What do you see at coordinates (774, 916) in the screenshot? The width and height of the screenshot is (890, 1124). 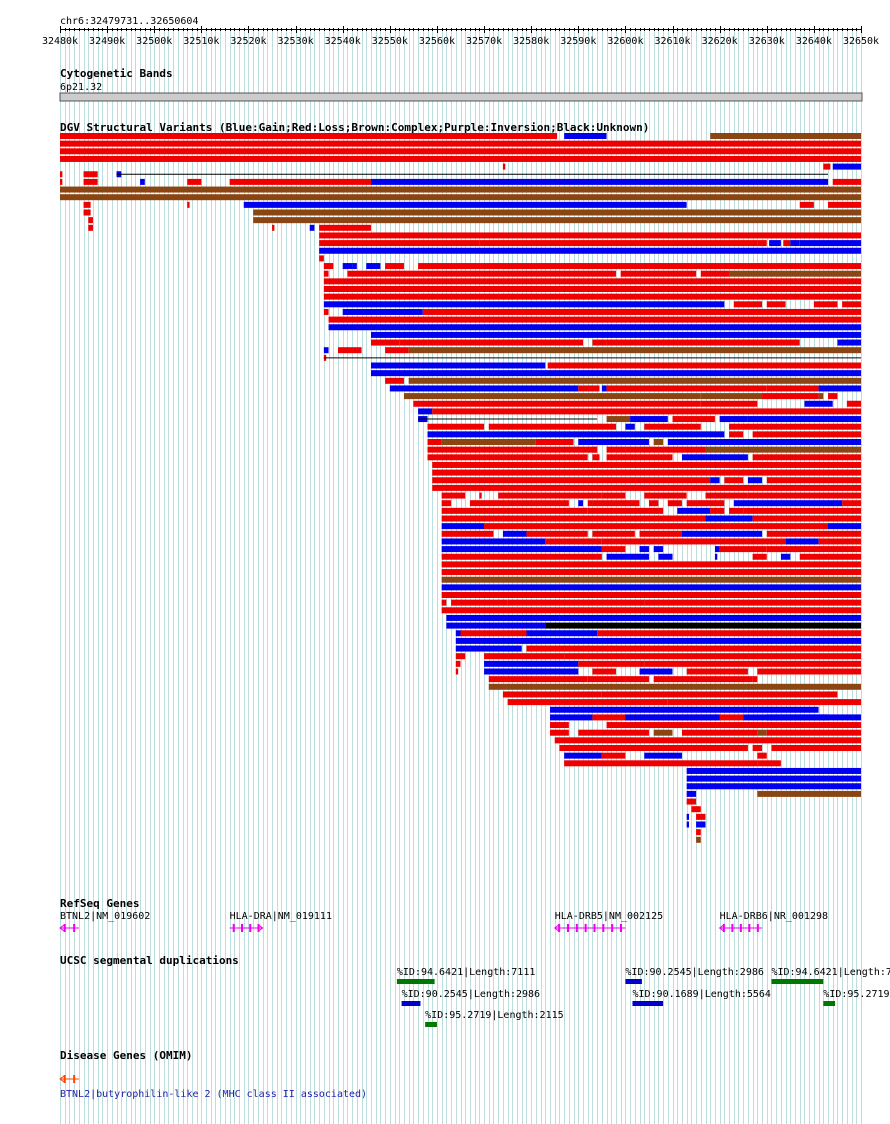 I see `refseq-gene-label: HLA-DRB6|NR_001298` at bounding box center [774, 916].